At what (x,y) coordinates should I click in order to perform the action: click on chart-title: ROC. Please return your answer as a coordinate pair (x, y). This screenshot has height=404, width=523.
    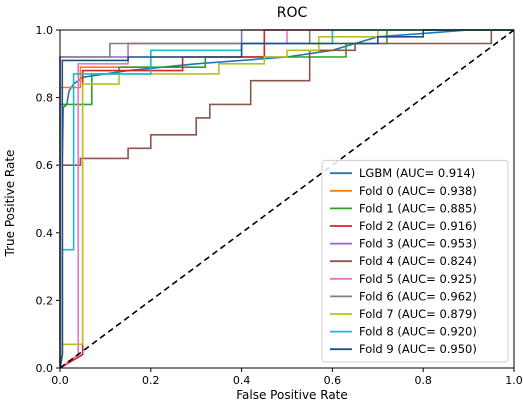
    Looking at the image, I should click on (292, 13).